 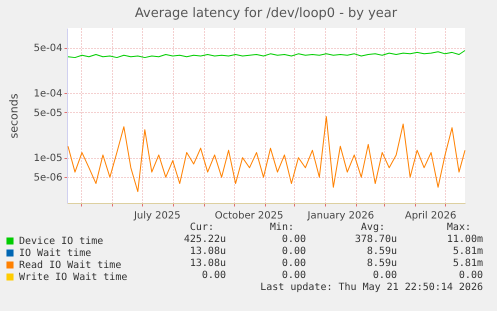 What do you see at coordinates (55, 253) in the screenshot?
I see `legend-label: IO Wait time` at bounding box center [55, 253].